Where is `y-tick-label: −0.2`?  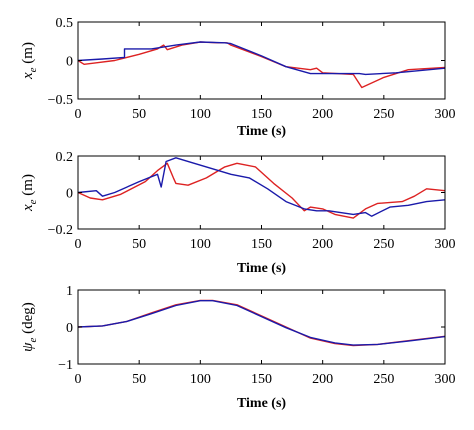
y-tick-label: −0.2 is located at coordinates (60, 230).